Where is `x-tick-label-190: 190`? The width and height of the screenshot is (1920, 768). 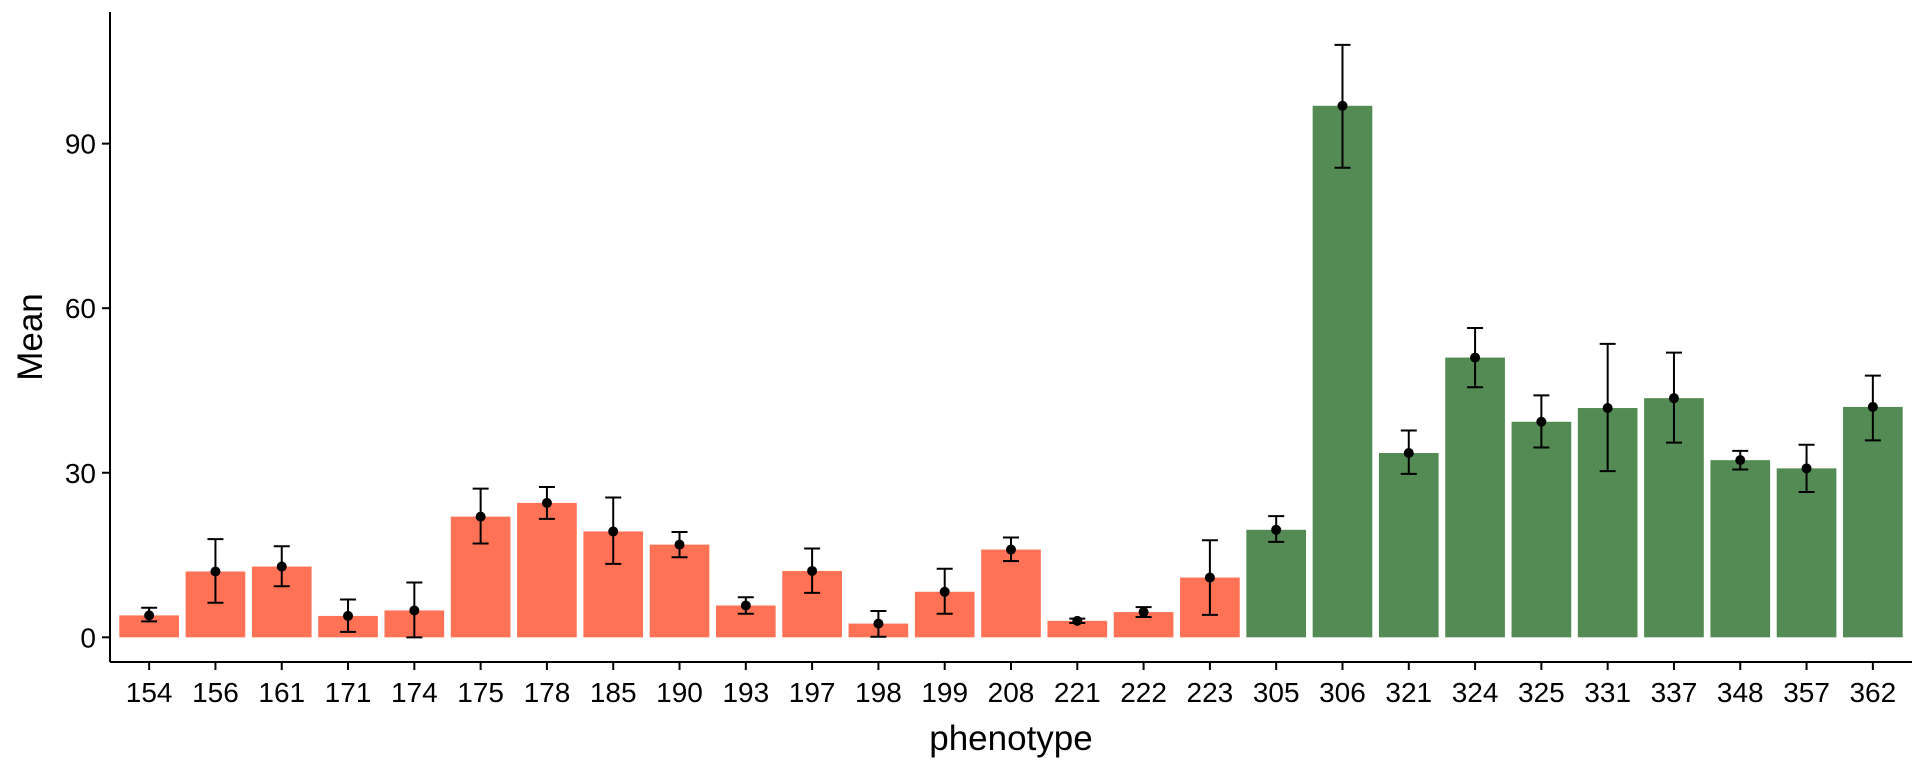 x-tick-label-190: 190 is located at coordinates (679, 692).